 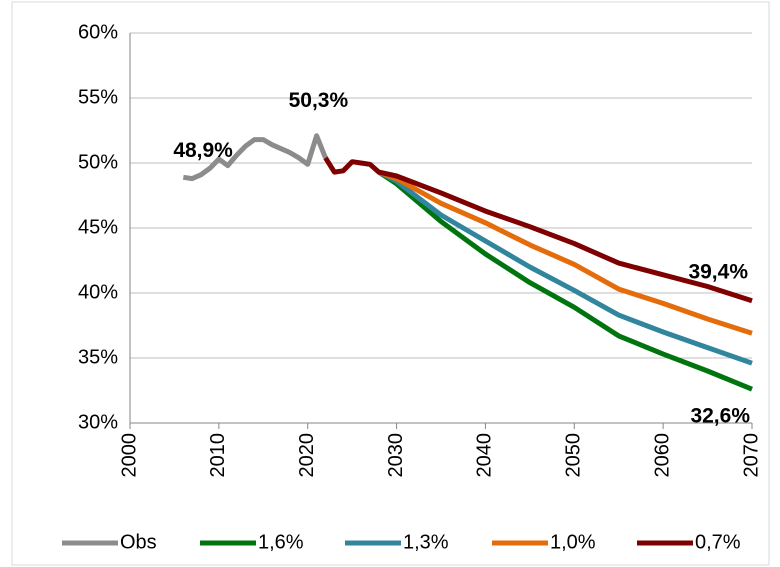 I want to click on annotation: 50,3%, so click(x=319, y=100).